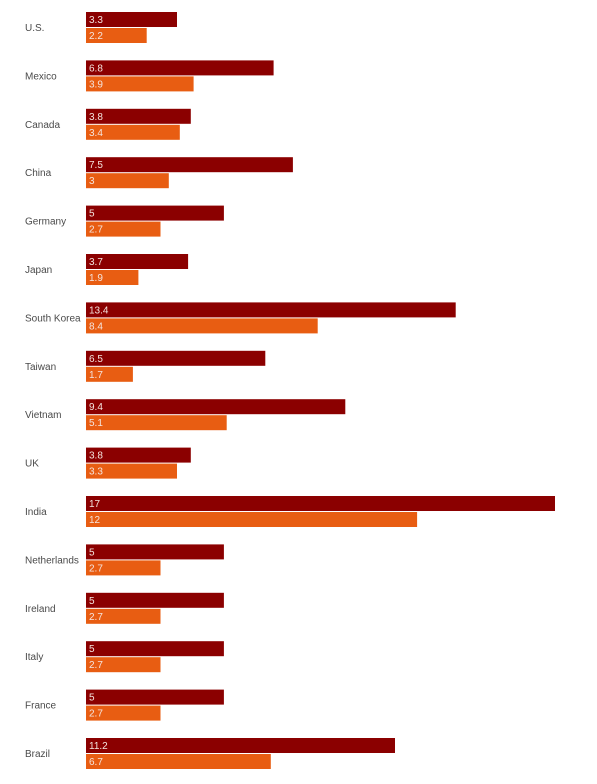 This screenshot has height=784, width=597. Describe the element at coordinates (40, 367) in the screenshot. I see `category-label-taiwan: Taiwan` at that location.